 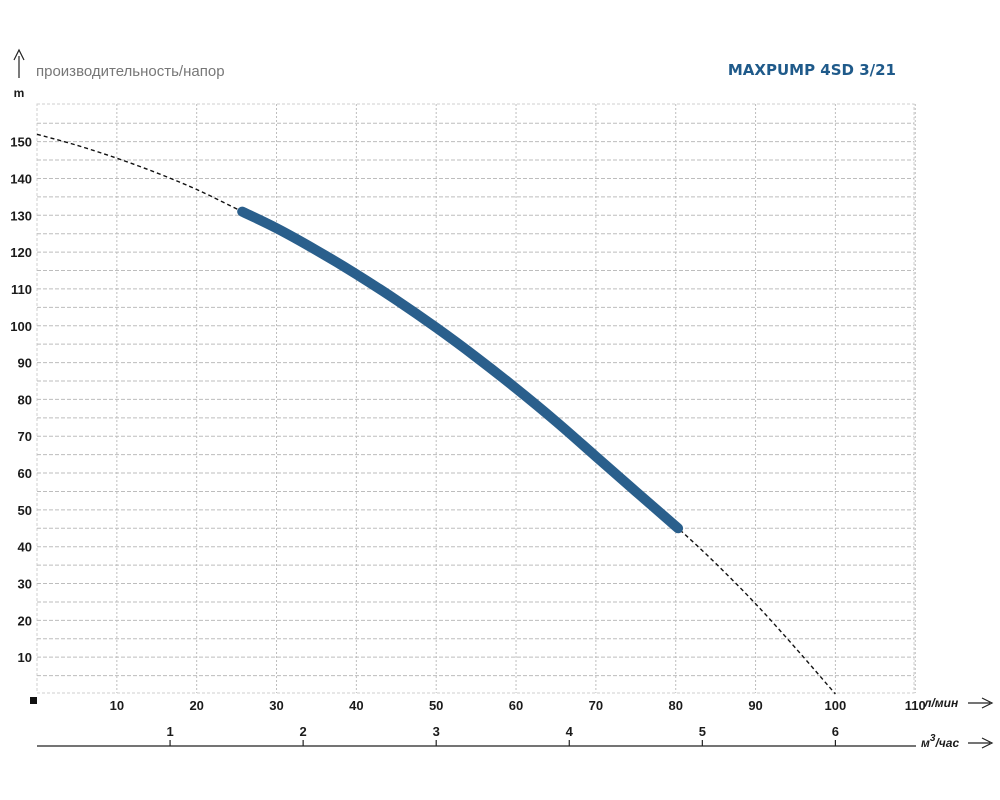 I want to click on x-tick-label: 50, so click(x=436, y=705).